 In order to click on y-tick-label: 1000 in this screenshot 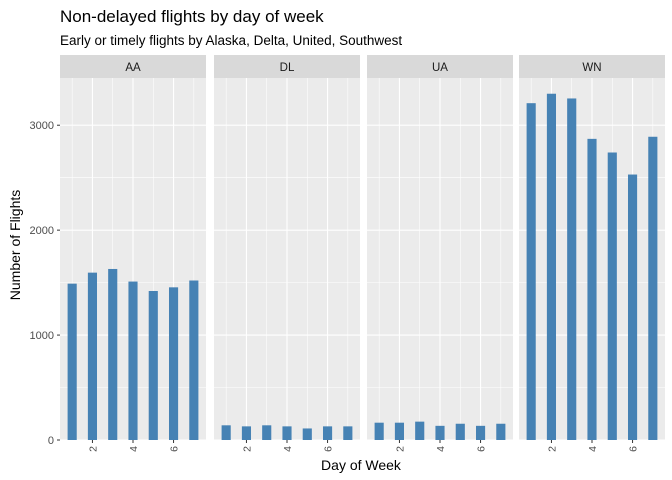, I will do `click(42, 336)`.